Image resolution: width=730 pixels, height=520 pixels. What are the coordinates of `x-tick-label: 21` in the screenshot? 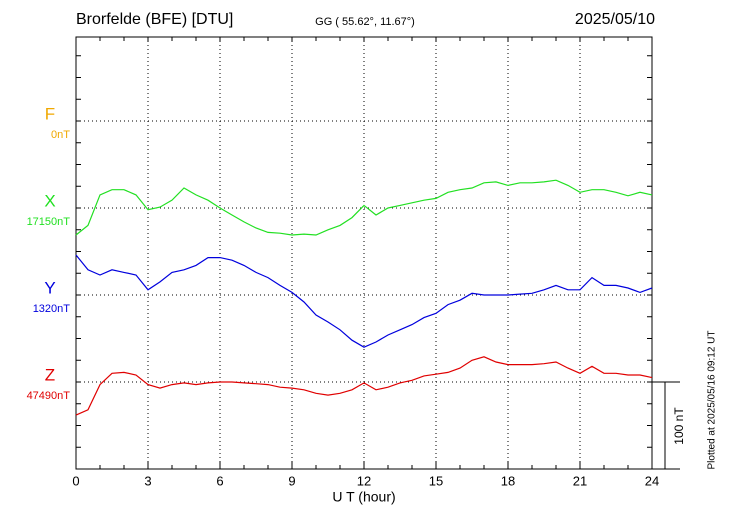 It's located at (580, 480).